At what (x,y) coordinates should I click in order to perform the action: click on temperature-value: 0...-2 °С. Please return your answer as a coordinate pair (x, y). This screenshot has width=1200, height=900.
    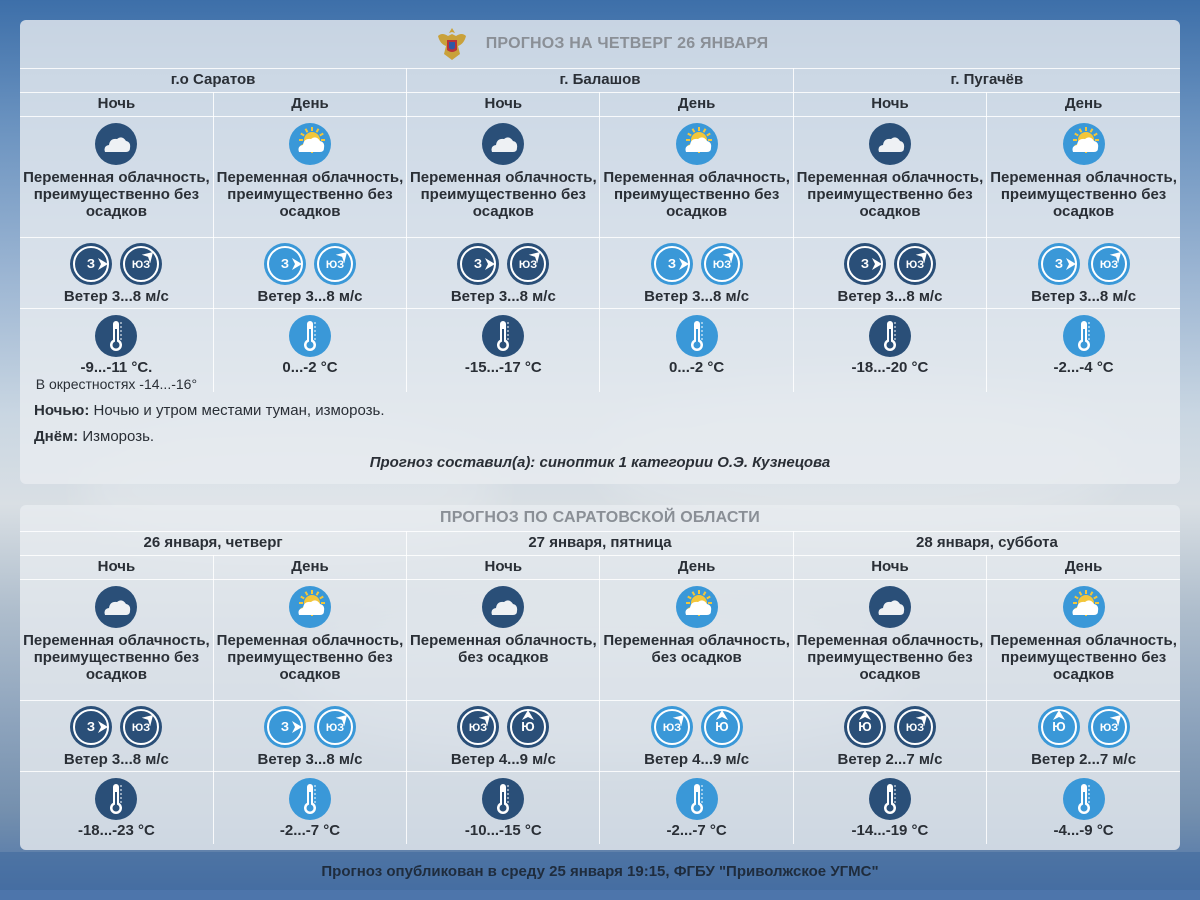
    Looking at the image, I should click on (697, 367).